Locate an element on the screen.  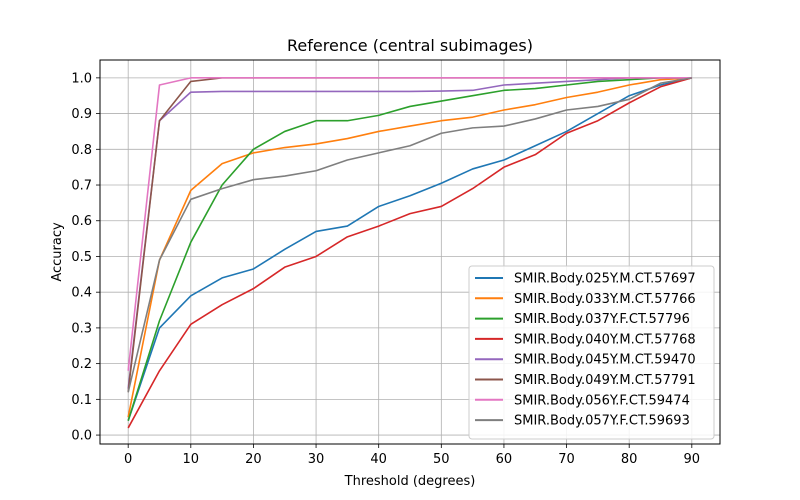
legend-label: SMIR.Body.040Y.M.CT.57768 is located at coordinates (605, 339).